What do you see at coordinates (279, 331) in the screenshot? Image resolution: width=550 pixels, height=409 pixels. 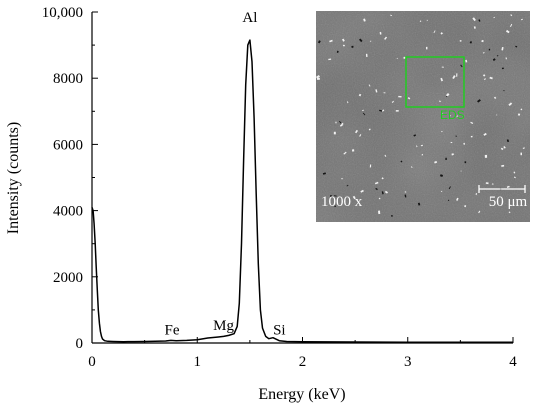 I see `peak-label-si: Si` at bounding box center [279, 331].